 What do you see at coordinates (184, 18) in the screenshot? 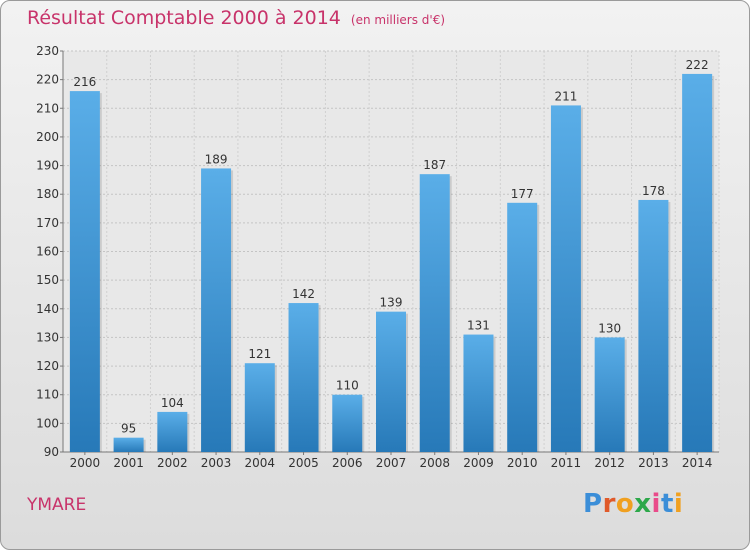
I see `chart-title-text: Résultat Comptable 2000 à 2014` at bounding box center [184, 18].